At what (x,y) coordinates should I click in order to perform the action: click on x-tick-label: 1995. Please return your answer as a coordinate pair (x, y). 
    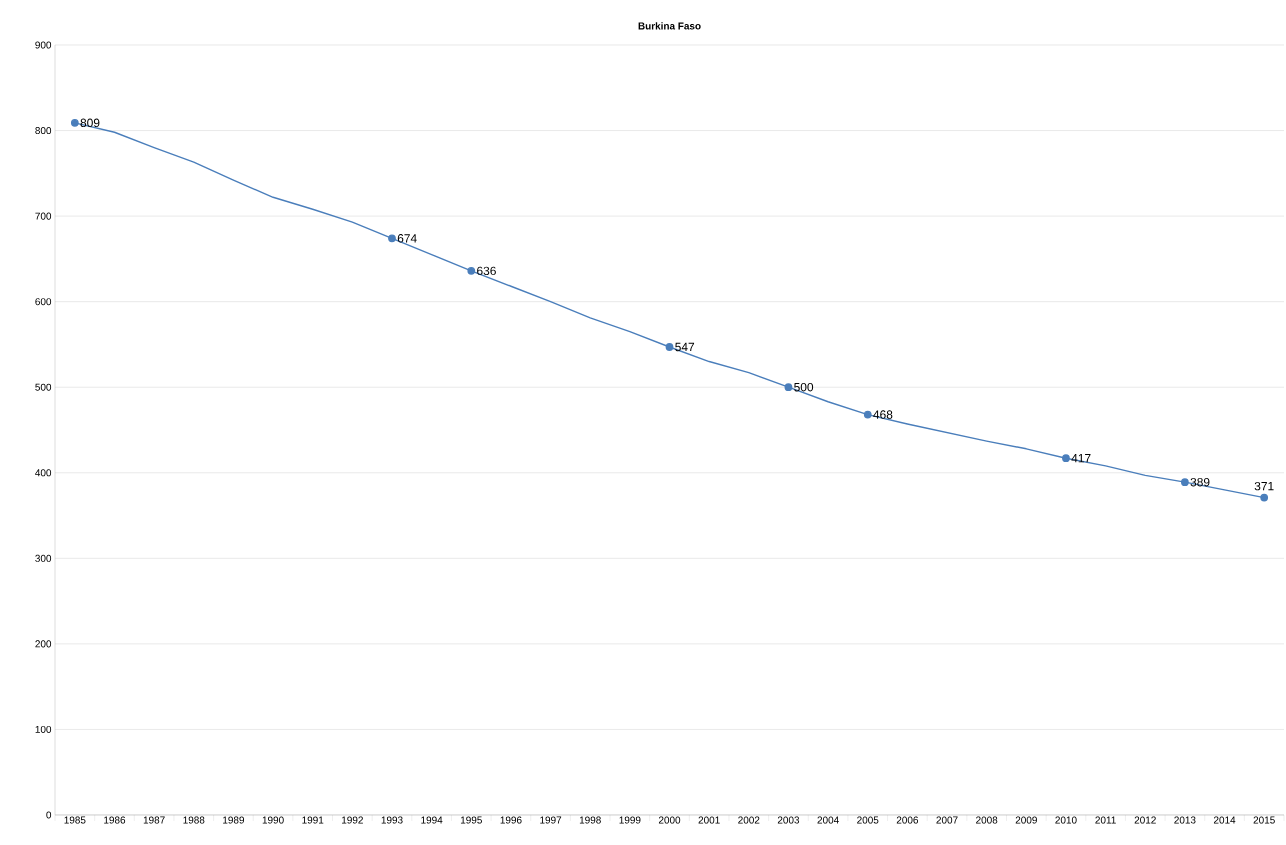
    Looking at the image, I should click on (471, 820).